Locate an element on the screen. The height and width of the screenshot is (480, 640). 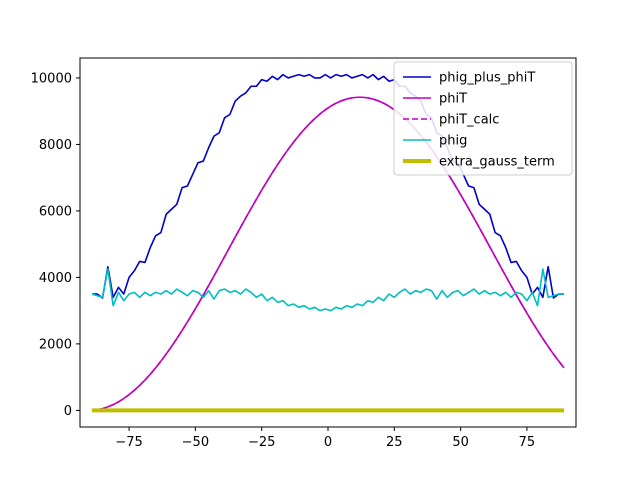
legend-label-extra-gauss-term: extra_gauss_term is located at coordinates (497, 162).